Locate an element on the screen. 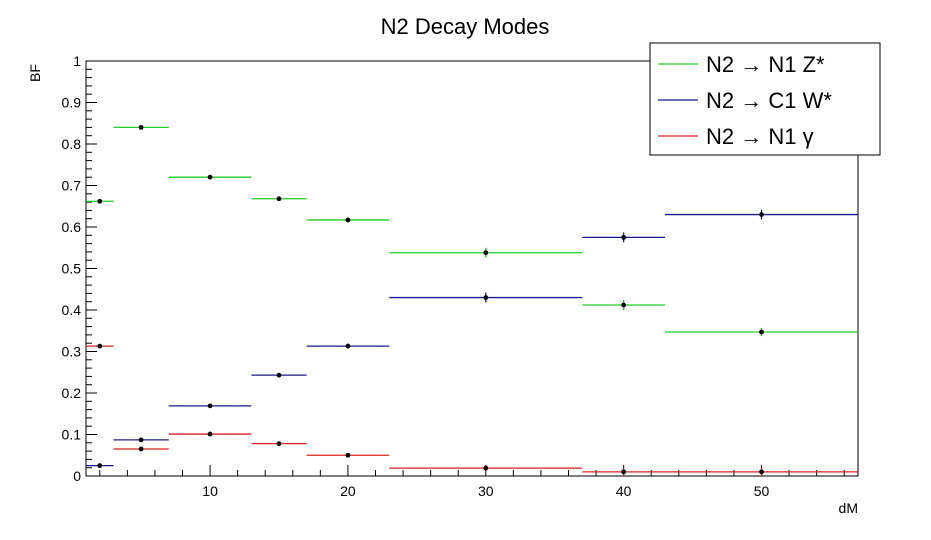  x-axis-title: dM is located at coordinates (848, 508).